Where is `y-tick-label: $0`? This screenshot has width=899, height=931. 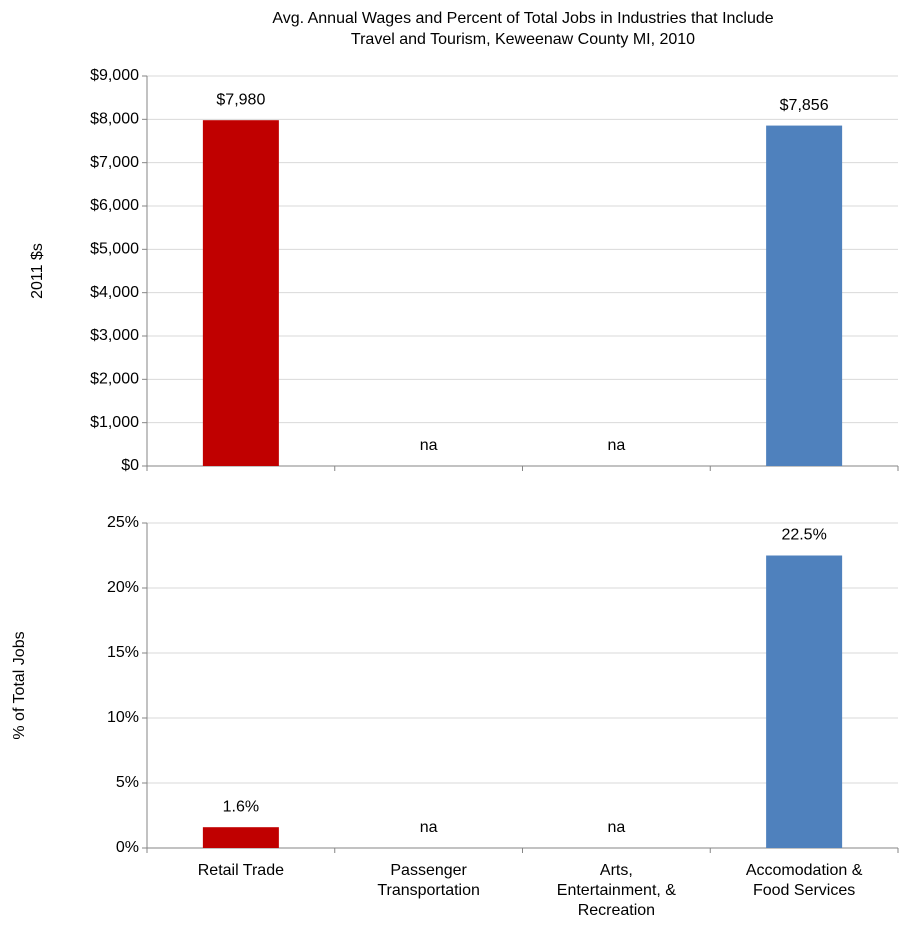
y-tick-label: $0 is located at coordinates (130, 465).